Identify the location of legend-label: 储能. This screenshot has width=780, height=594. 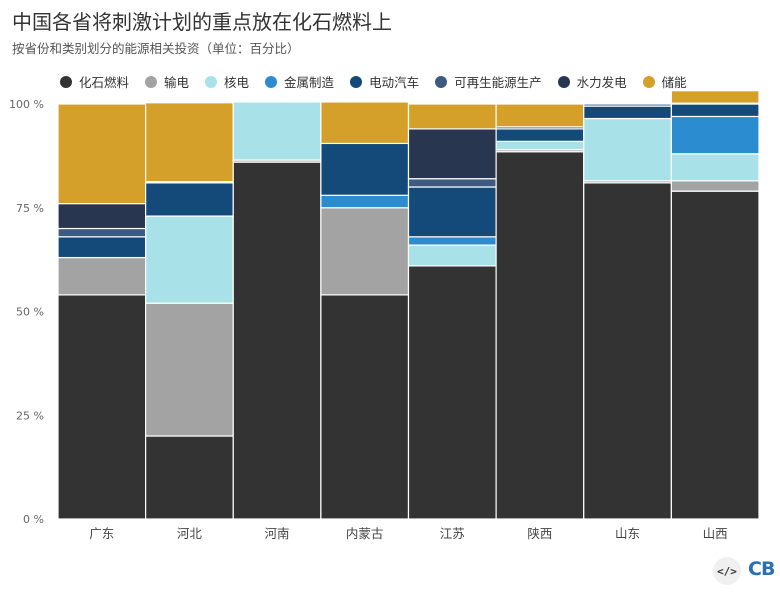
(674, 82).